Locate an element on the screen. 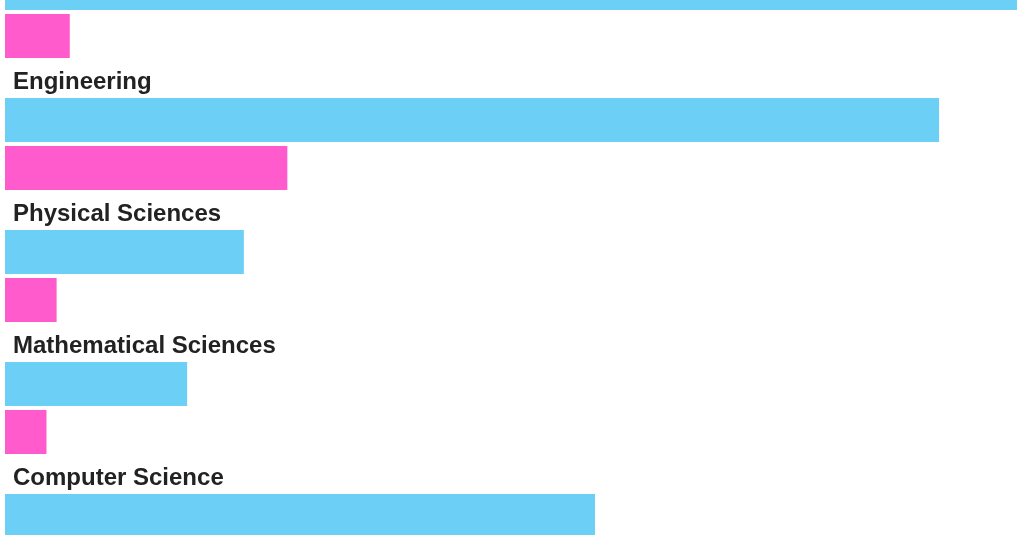 The width and height of the screenshot is (1024, 535). y-tick-label: Mathematical Sciences is located at coordinates (144, 343).